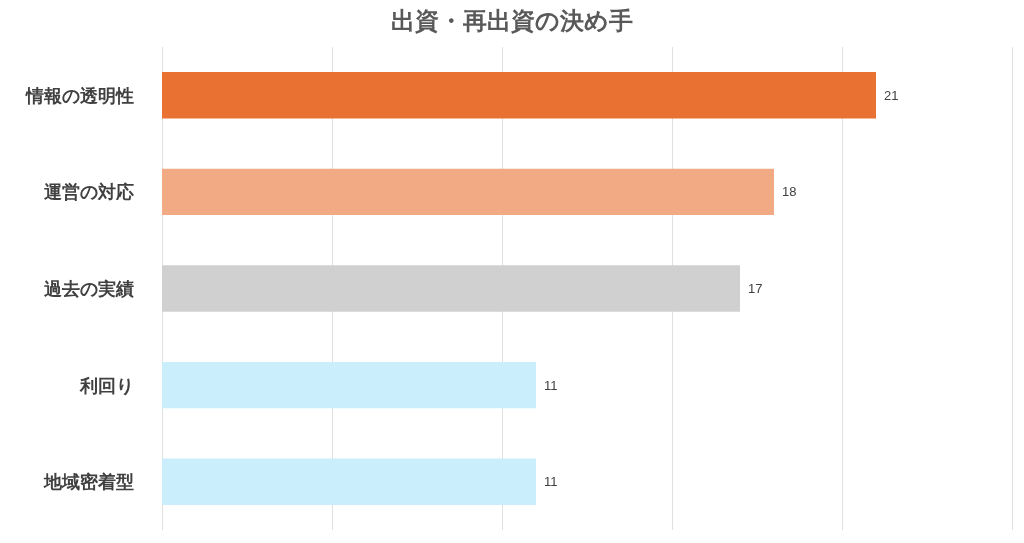 Image resolution: width=1024 pixels, height=543 pixels. What do you see at coordinates (79, 95) in the screenshot?
I see `y-tick-label: 情報の透明性` at bounding box center [79, 95].